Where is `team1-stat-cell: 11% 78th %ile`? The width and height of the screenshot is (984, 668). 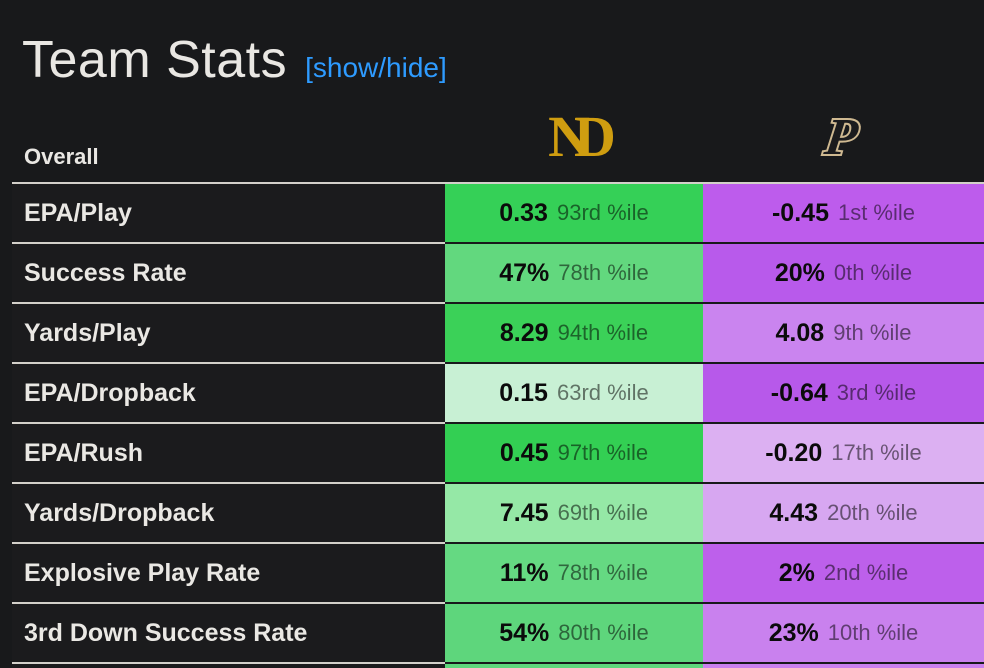 team1-stat-cell: 11% 78th %ile is located at coordinates (574, 573).